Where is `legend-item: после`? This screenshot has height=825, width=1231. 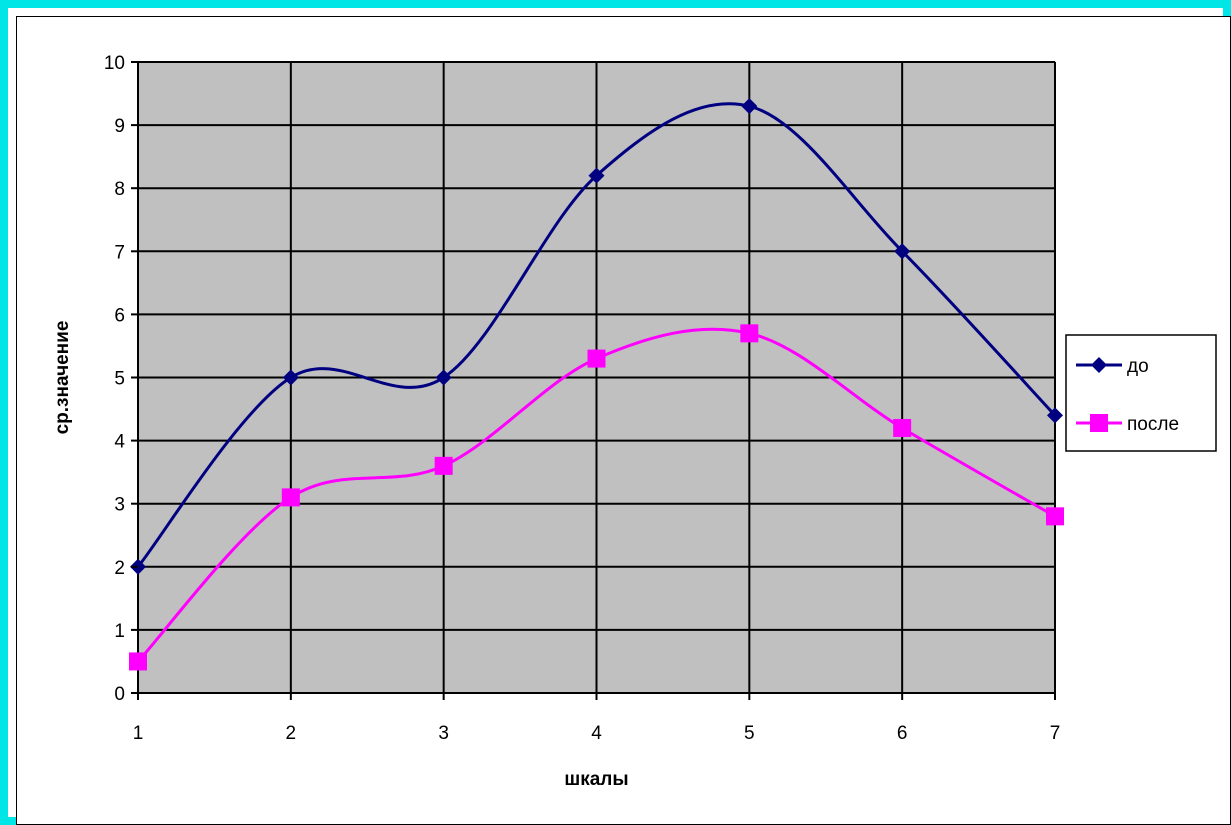
legend-item: после is located at coordinates (1127, 424).